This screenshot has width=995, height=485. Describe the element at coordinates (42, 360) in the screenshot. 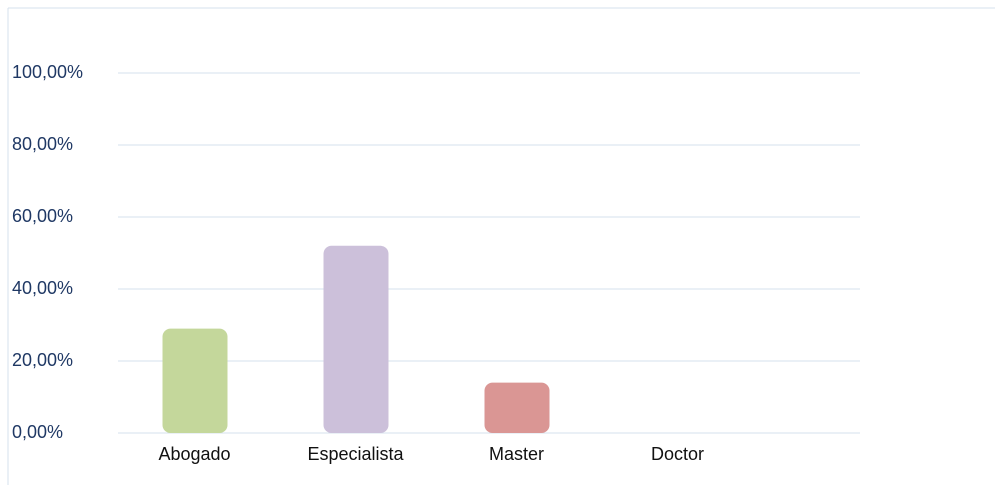

I see `y-tick-label: 20,00%` at that location.